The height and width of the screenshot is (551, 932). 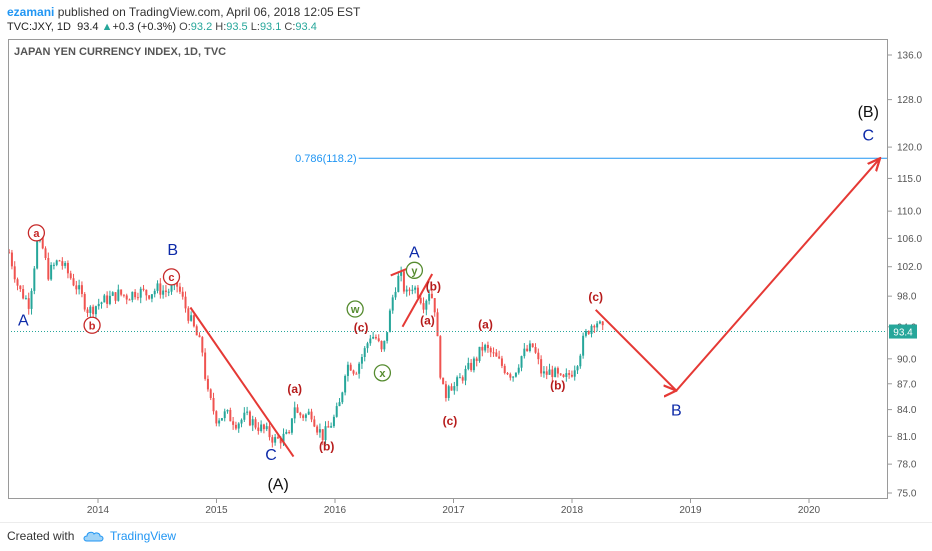 I want to click on wave-label: (b), so click(x=326, y=447).